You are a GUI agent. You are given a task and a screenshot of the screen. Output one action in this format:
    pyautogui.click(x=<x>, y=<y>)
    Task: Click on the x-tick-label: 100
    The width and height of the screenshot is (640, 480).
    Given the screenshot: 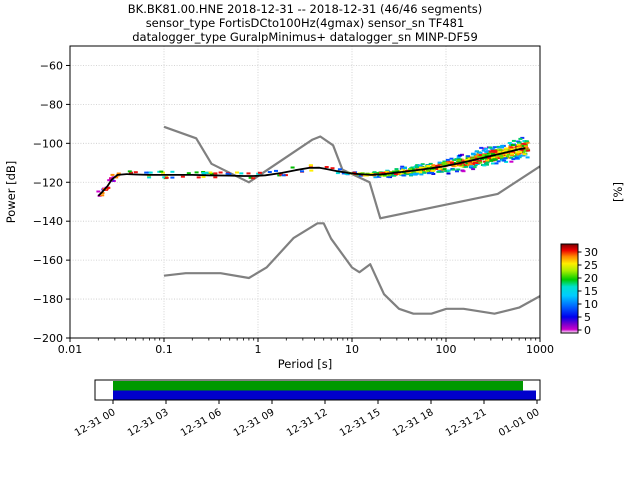 What is the action you would take?
    pyautogui.click(x=446, y=349)
    